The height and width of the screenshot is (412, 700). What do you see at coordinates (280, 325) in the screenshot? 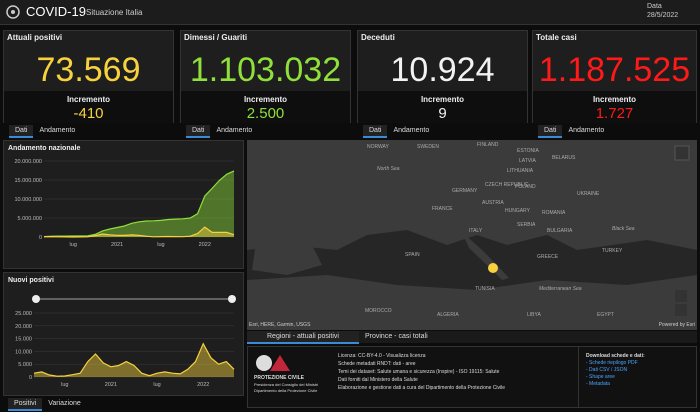
I see `attribution: Esri, HERE, Garmin, USGS` at bounding box center [280, 325].